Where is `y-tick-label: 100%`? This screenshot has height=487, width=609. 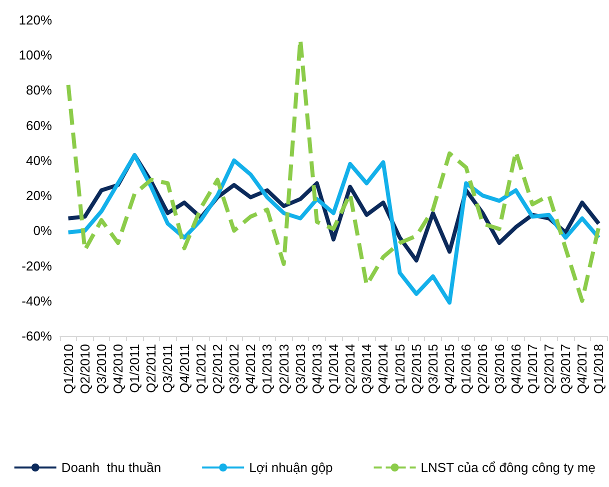
y-tick-label: 100% is located at coordinates (35, 55).